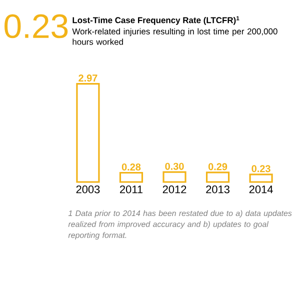 The width and height of the screenshot is (300, 300). I want to click on data-label: 2.97, so click(88, 78).